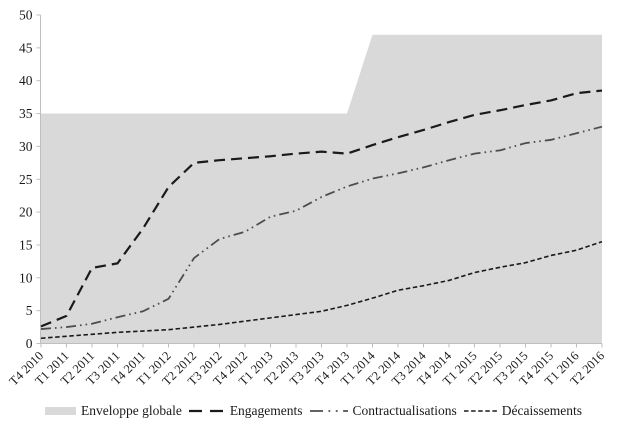  I want to click on y-tick-label: 25, so click(26, 179).